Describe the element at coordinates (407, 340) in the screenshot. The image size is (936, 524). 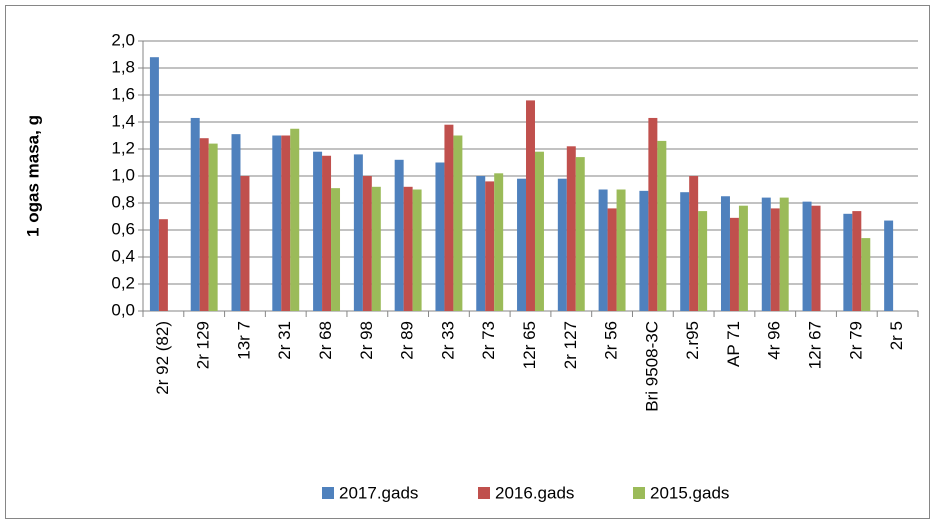
I see `x-tick-label: 2r 89` at that location.